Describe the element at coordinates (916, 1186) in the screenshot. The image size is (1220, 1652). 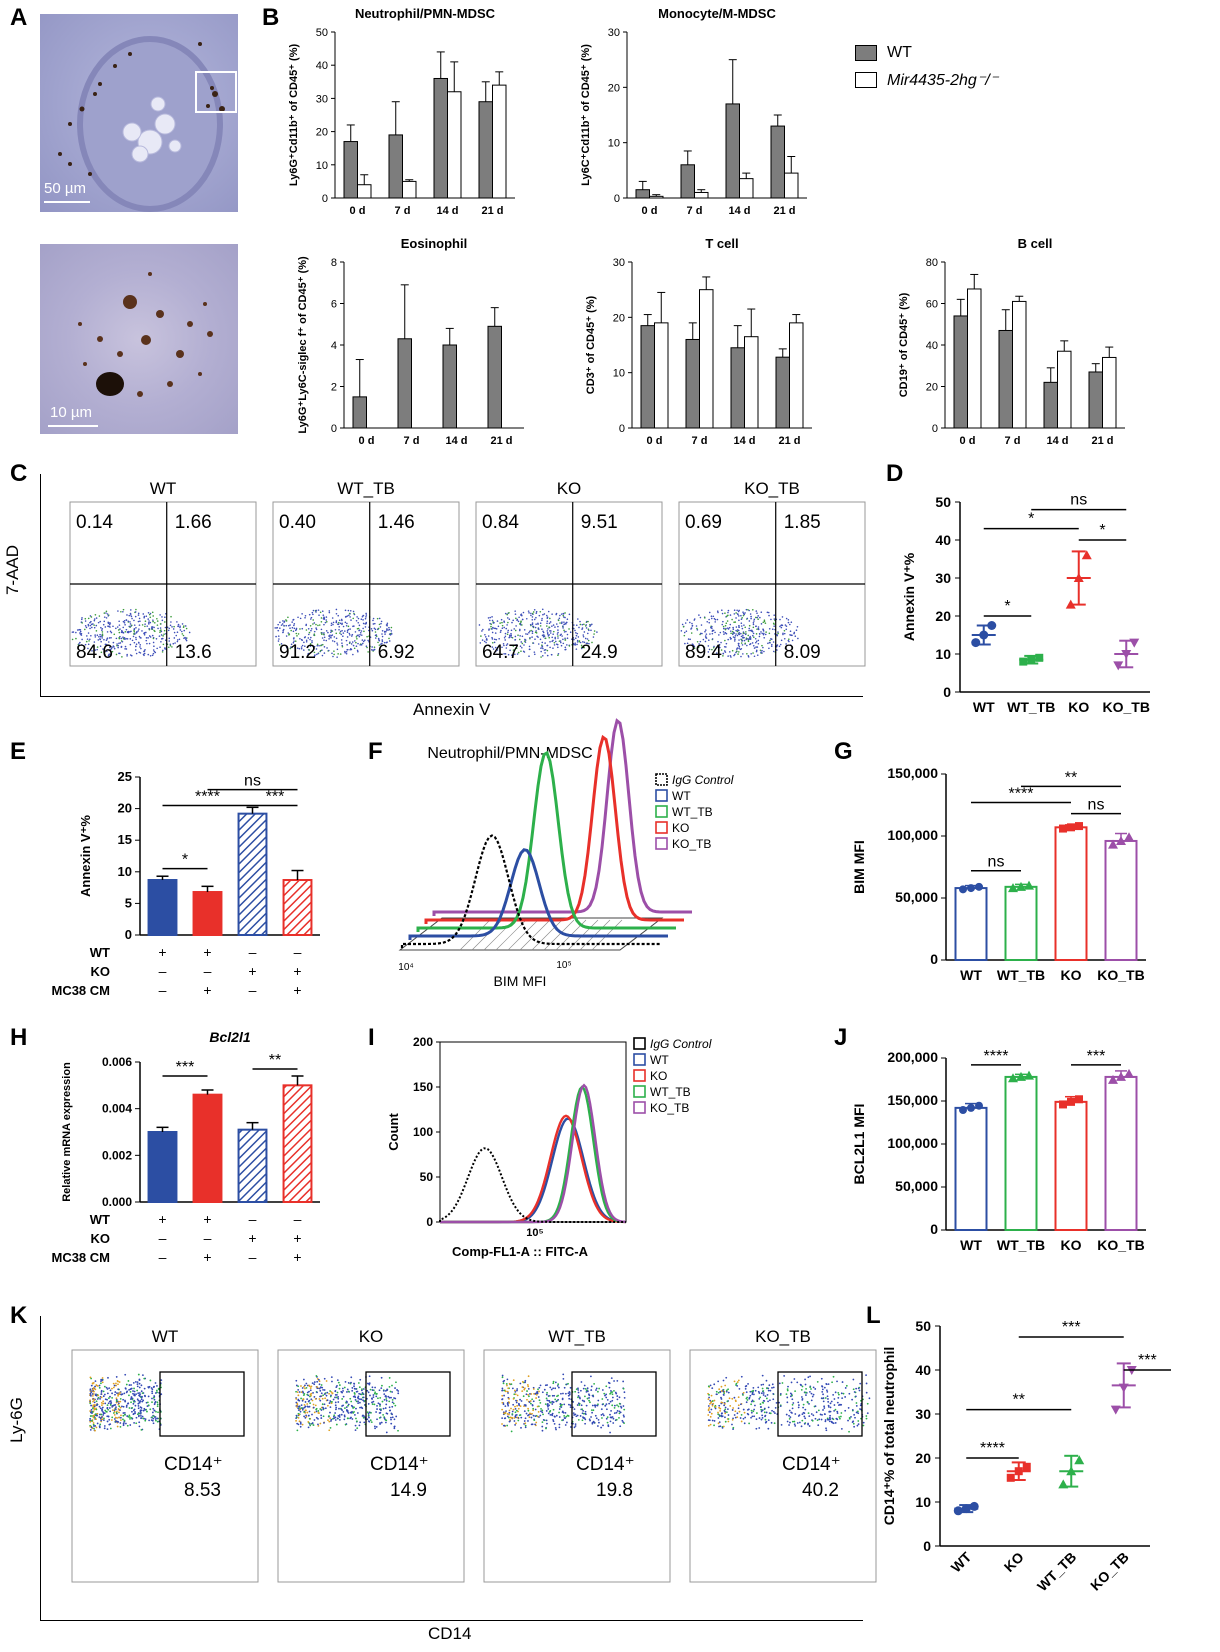
I see `y-tick-label: 50,000` at that location.